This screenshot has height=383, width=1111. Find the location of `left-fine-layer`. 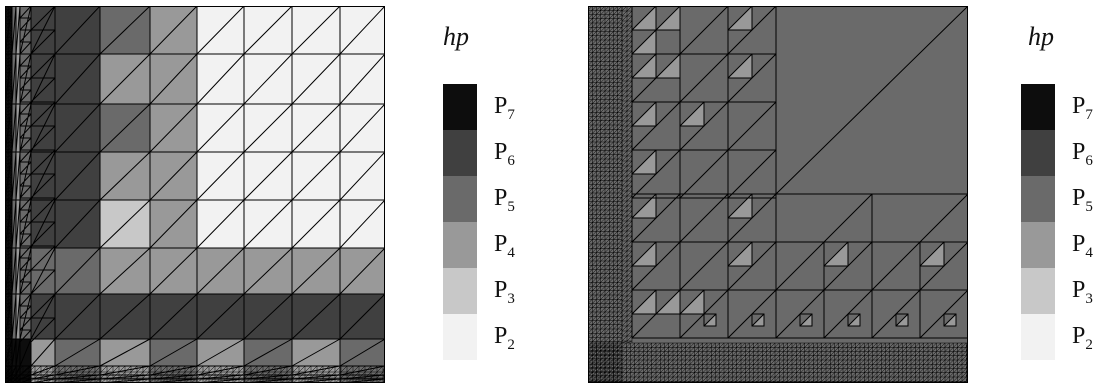

left-fine-layer is located at coordinates (9, 194).